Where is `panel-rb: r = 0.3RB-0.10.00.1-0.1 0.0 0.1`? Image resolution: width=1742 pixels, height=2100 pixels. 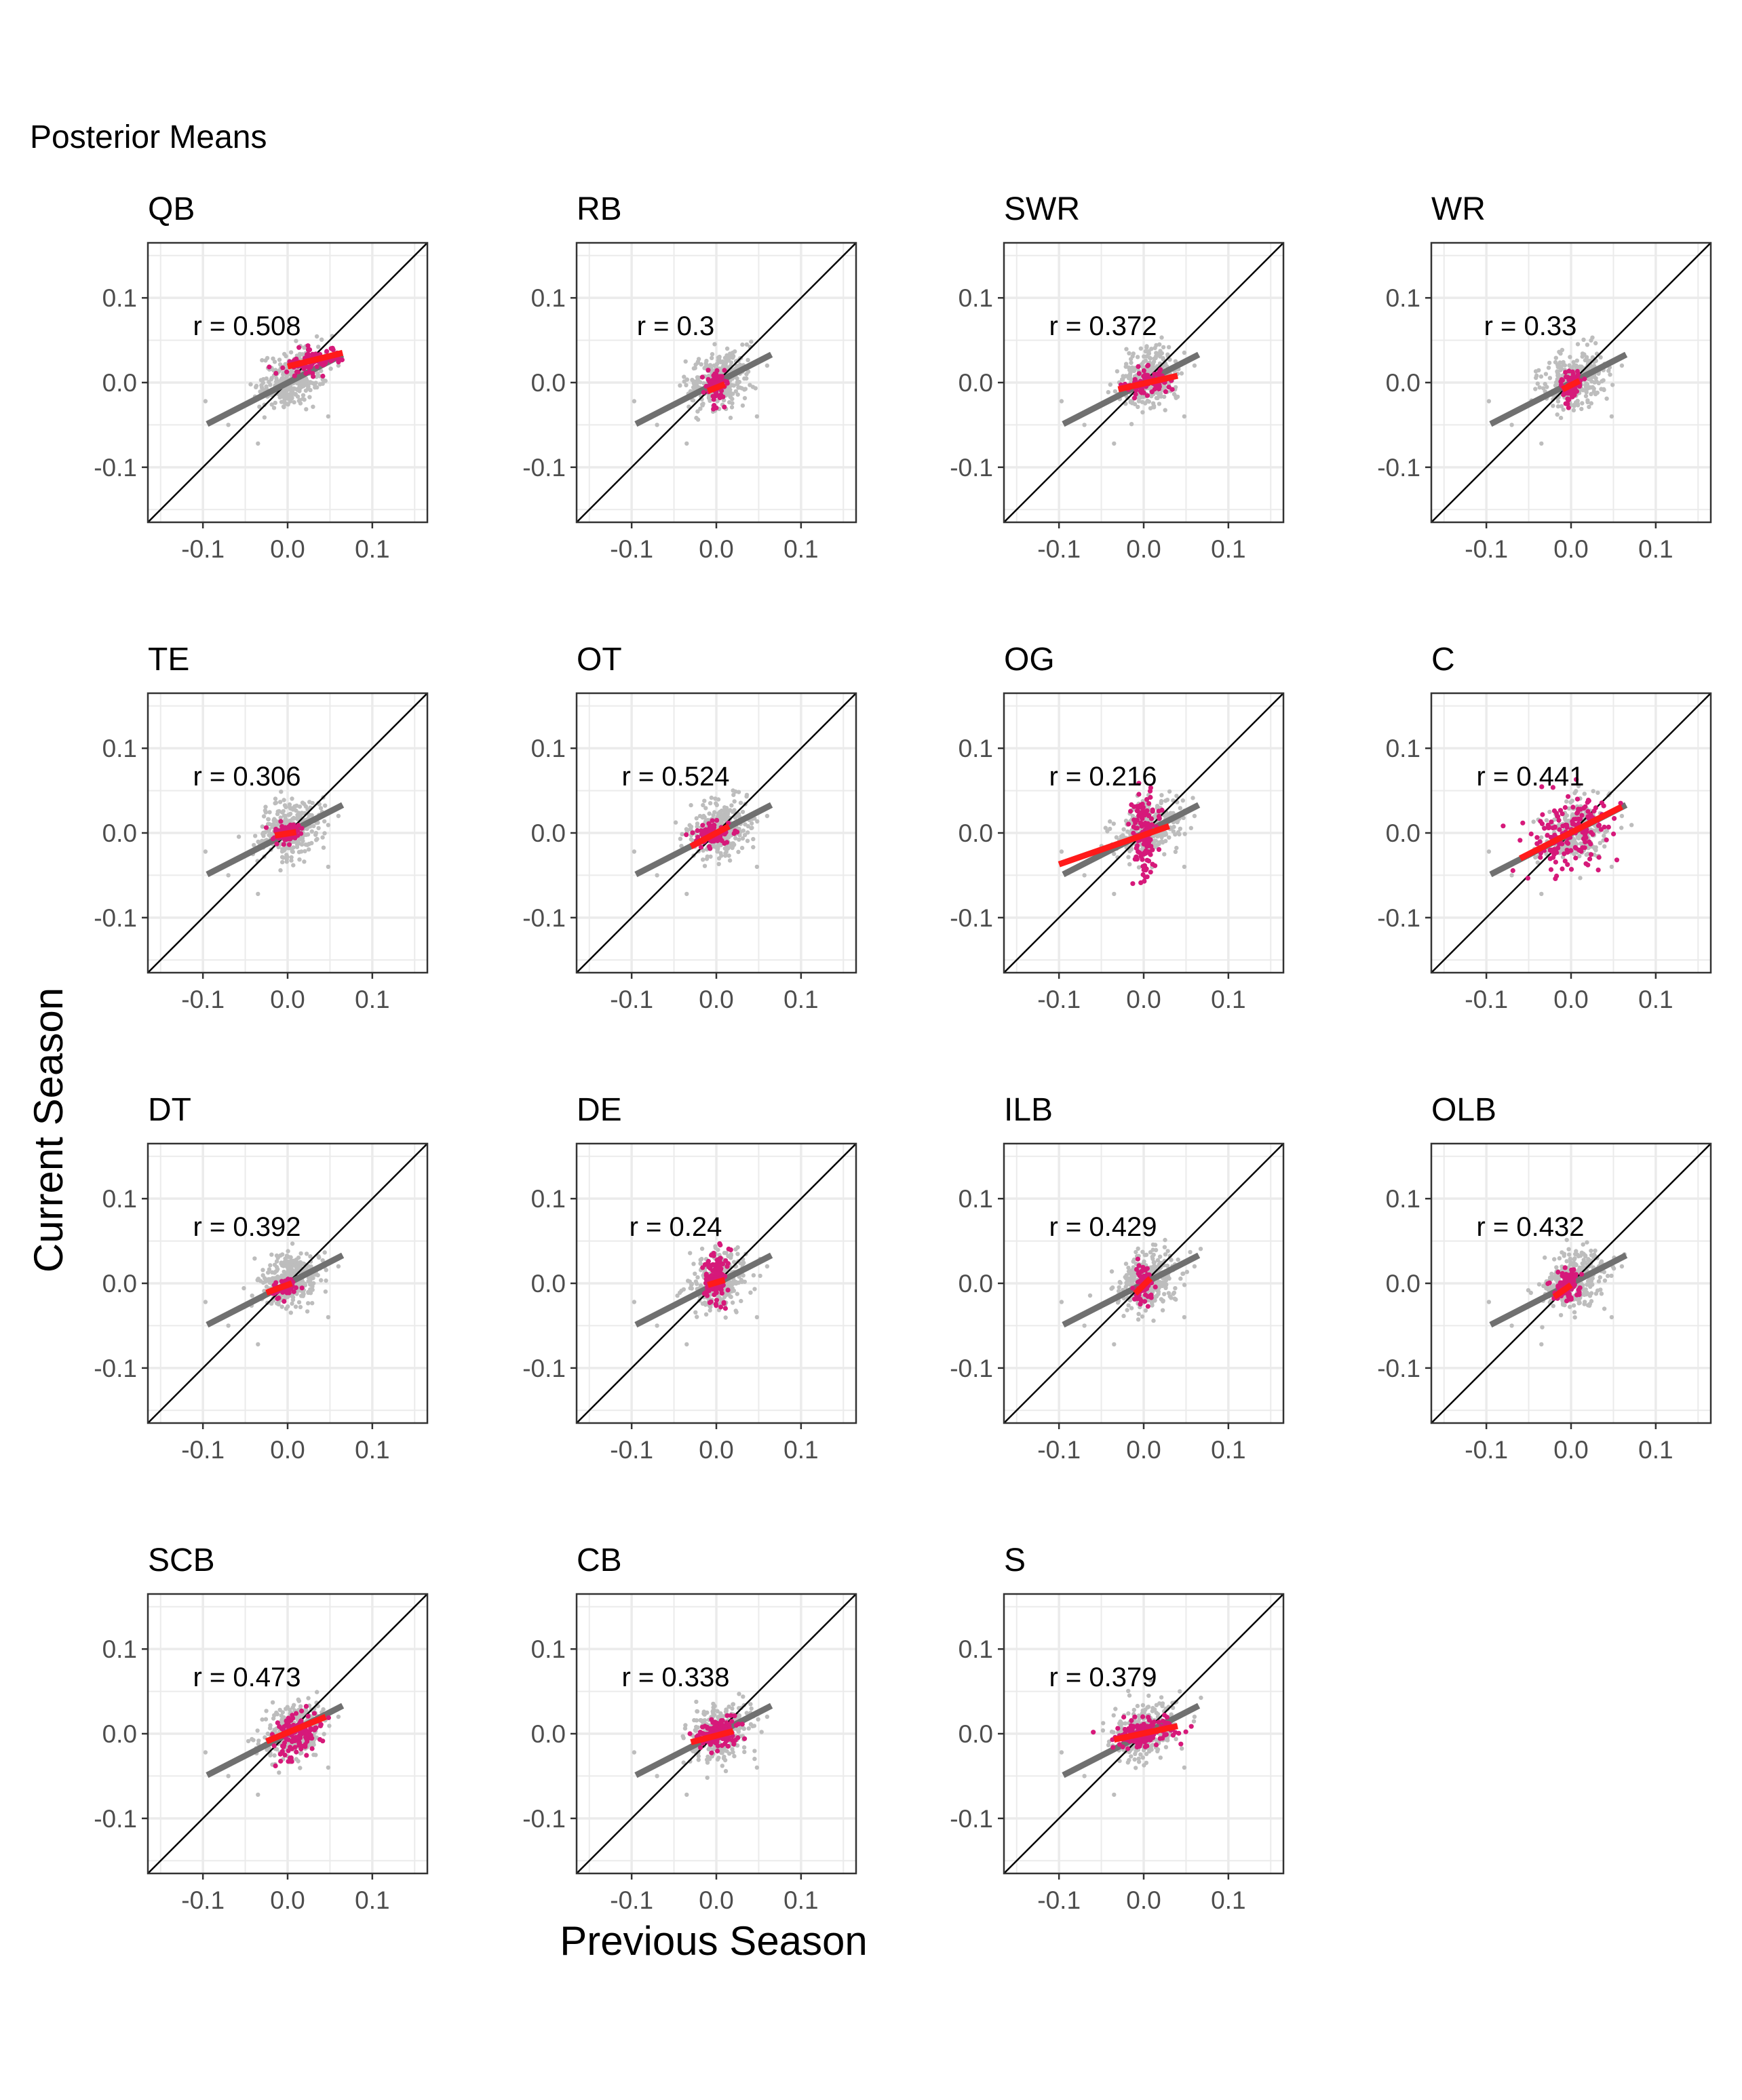
panel-rb: r = 0.3RB-0.10.00.1-0.1 0.0 0.1 is located at coordinates (689, 377).